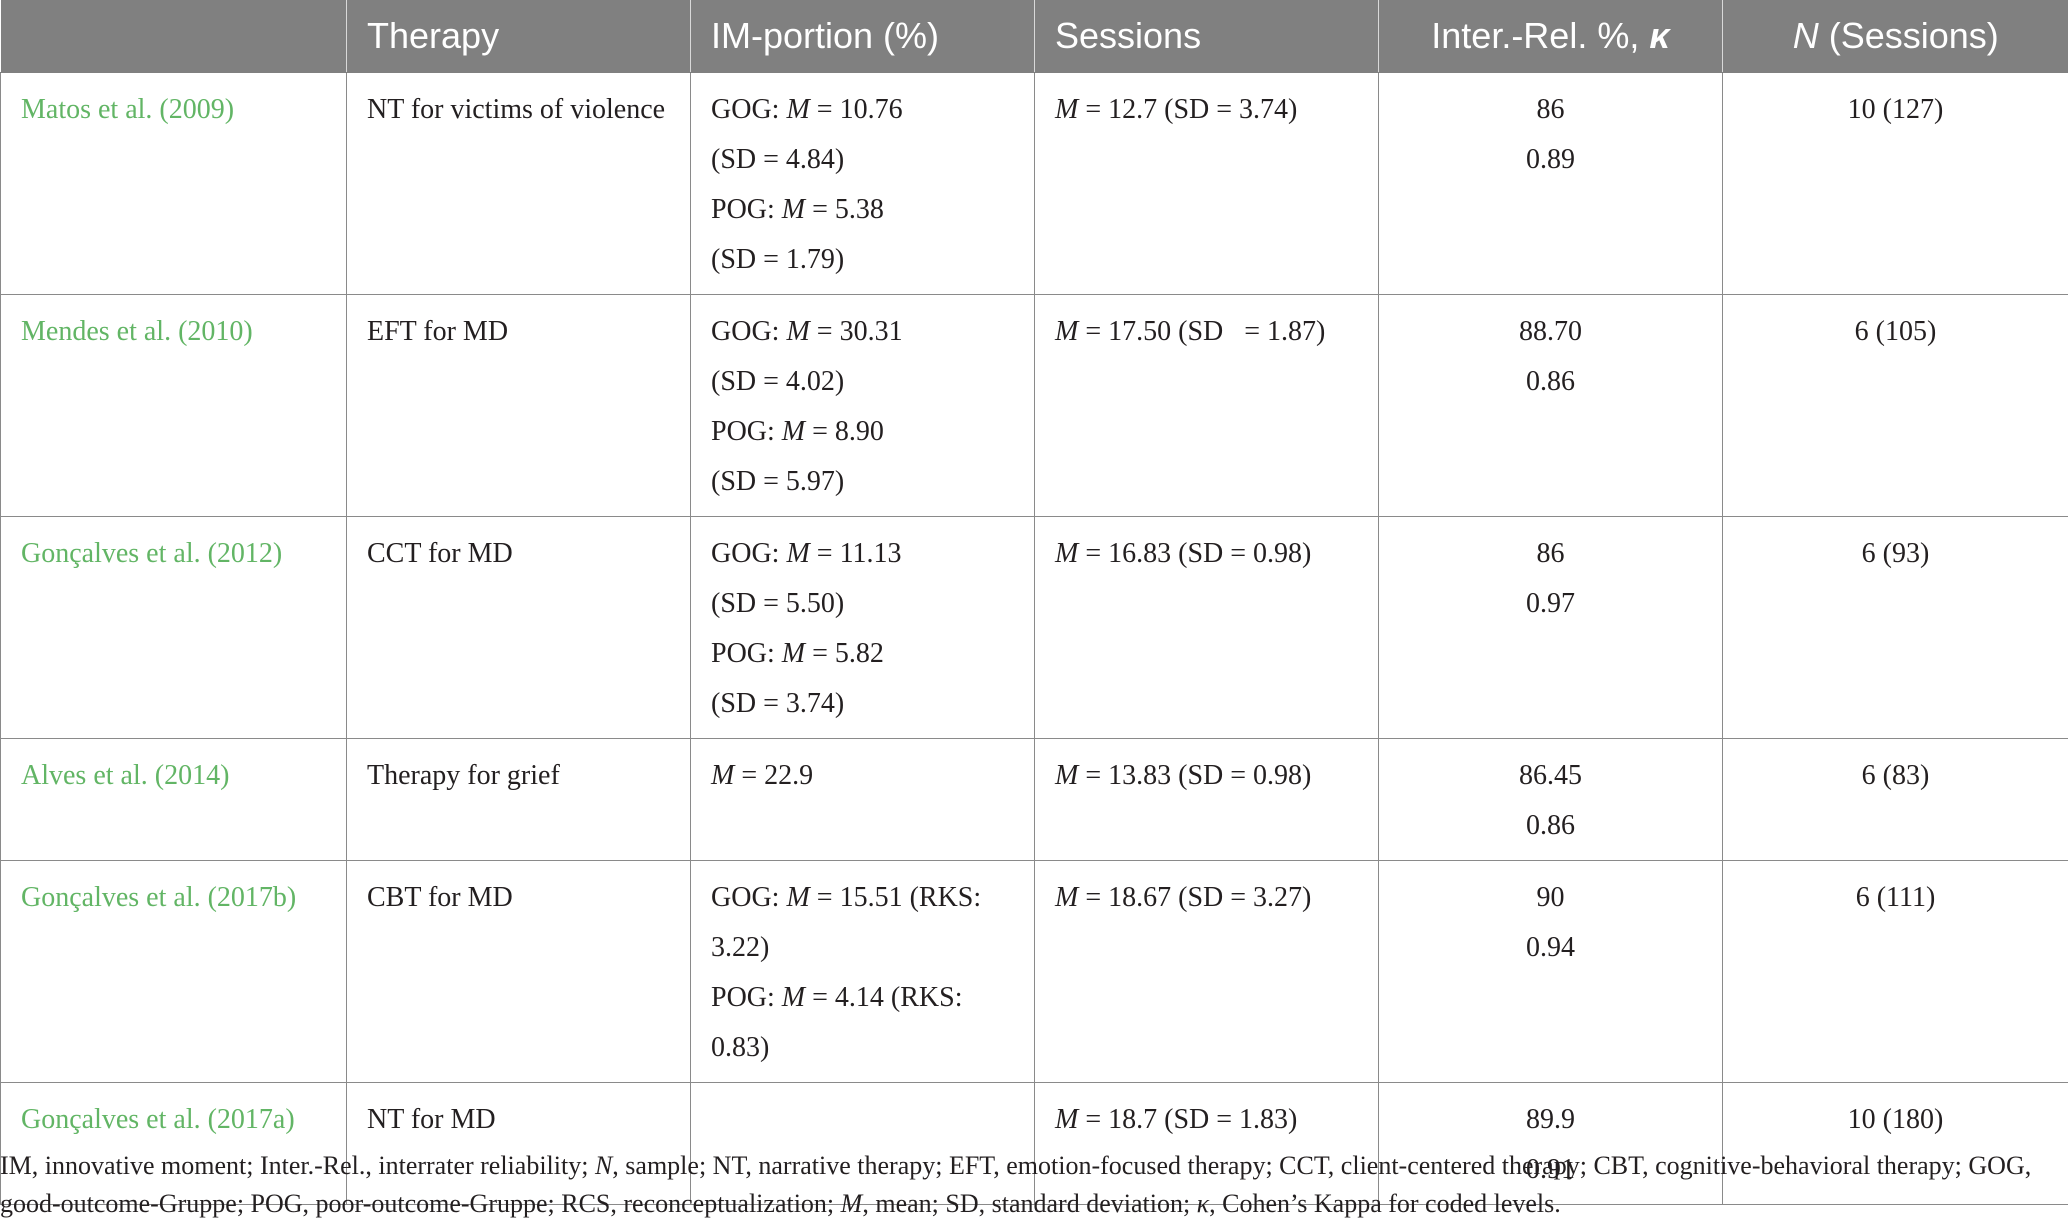  I want to click on inter-rel-percent: 89.9, so click(1550, 1119).